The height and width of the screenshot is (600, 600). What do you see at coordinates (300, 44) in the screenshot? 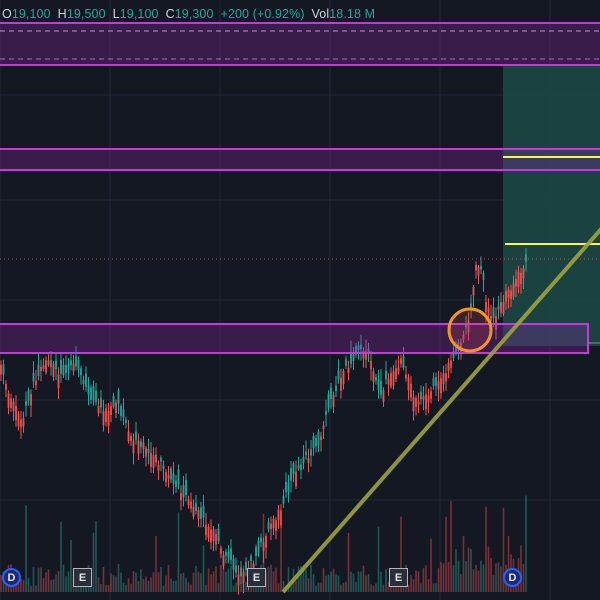
I see `resistance-zone-top` at bounding box center [300, 44].